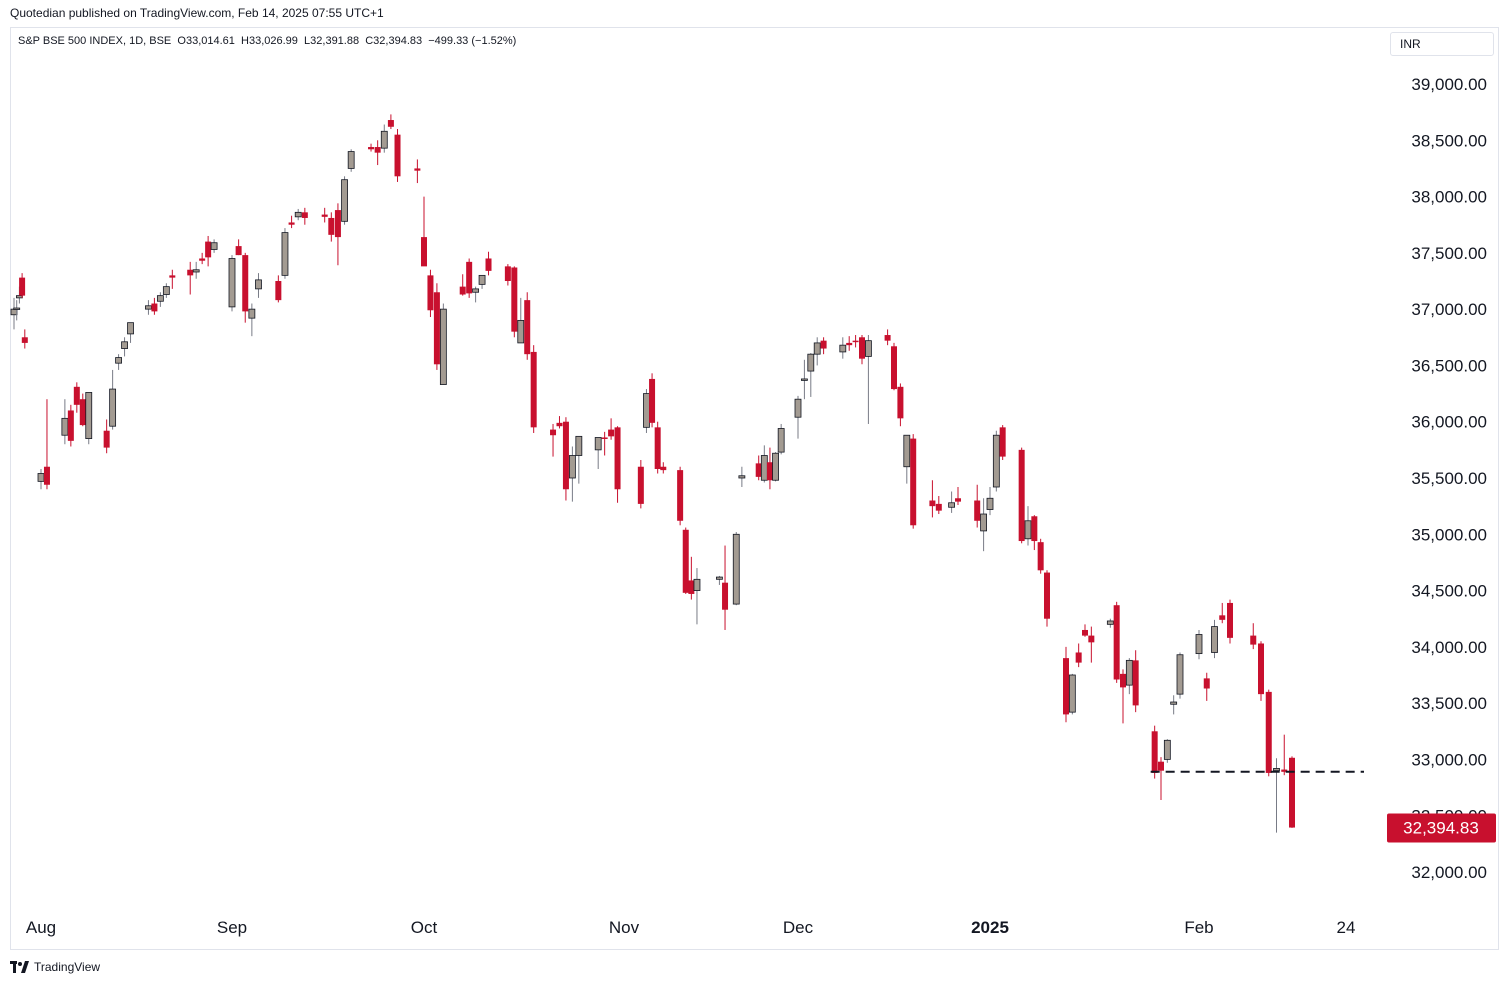  What do you see at coordinates (1449, 872) in the screenshot?
I see `y-tick-label: 32,000.00` at bounding box center [1449, 872].